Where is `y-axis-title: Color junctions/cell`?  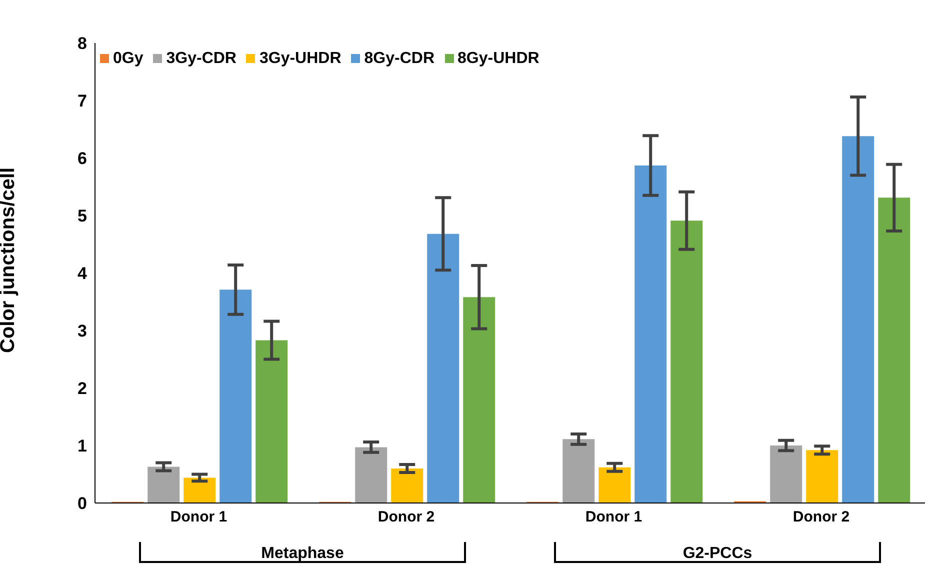
y-axis-title: Color junctions/cell is located at coordinates (10, 260).